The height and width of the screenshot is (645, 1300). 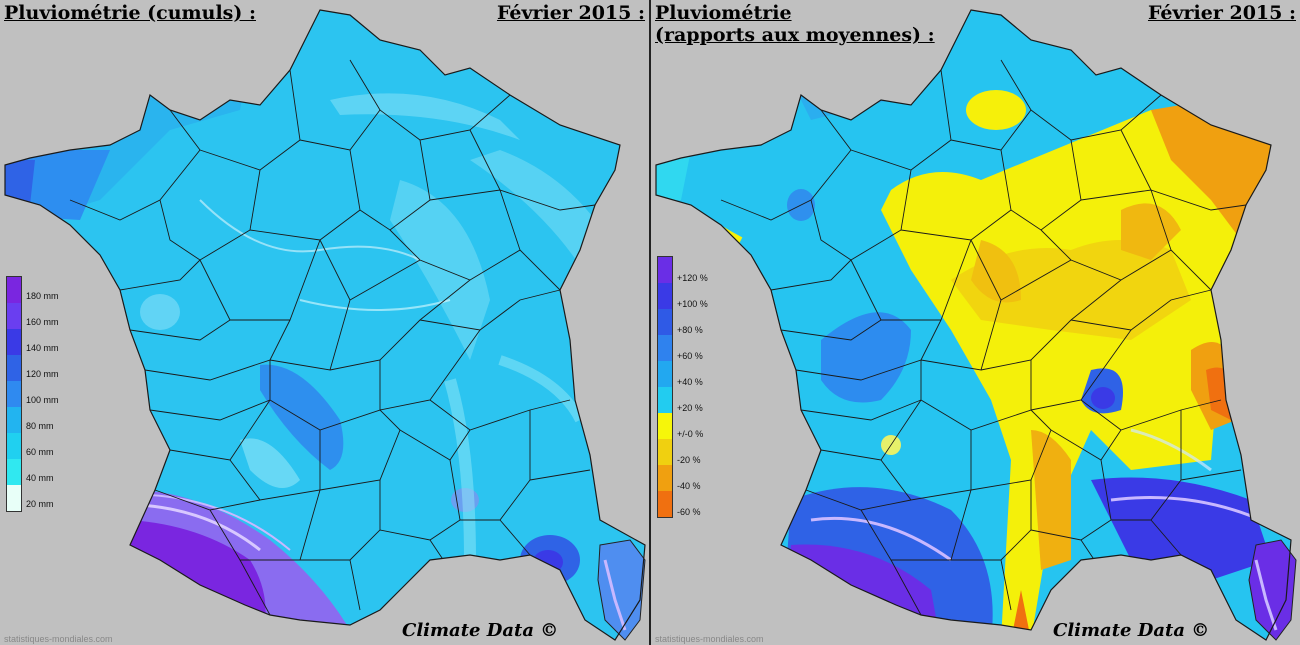 I want to click on legend-label: +/-0 %, so click(x=690, y=434).